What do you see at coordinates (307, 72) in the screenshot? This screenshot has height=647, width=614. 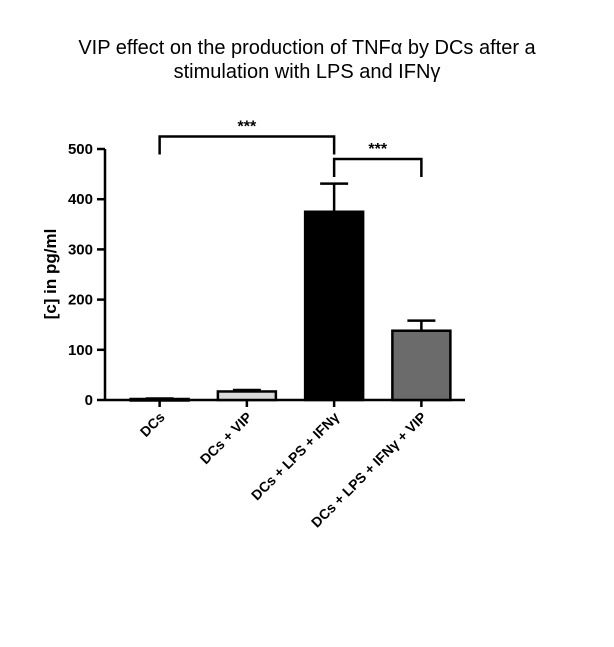 I see `chart-title-line-2: stimulation with LPS and IFNγ` at bounding box center [307, 72].